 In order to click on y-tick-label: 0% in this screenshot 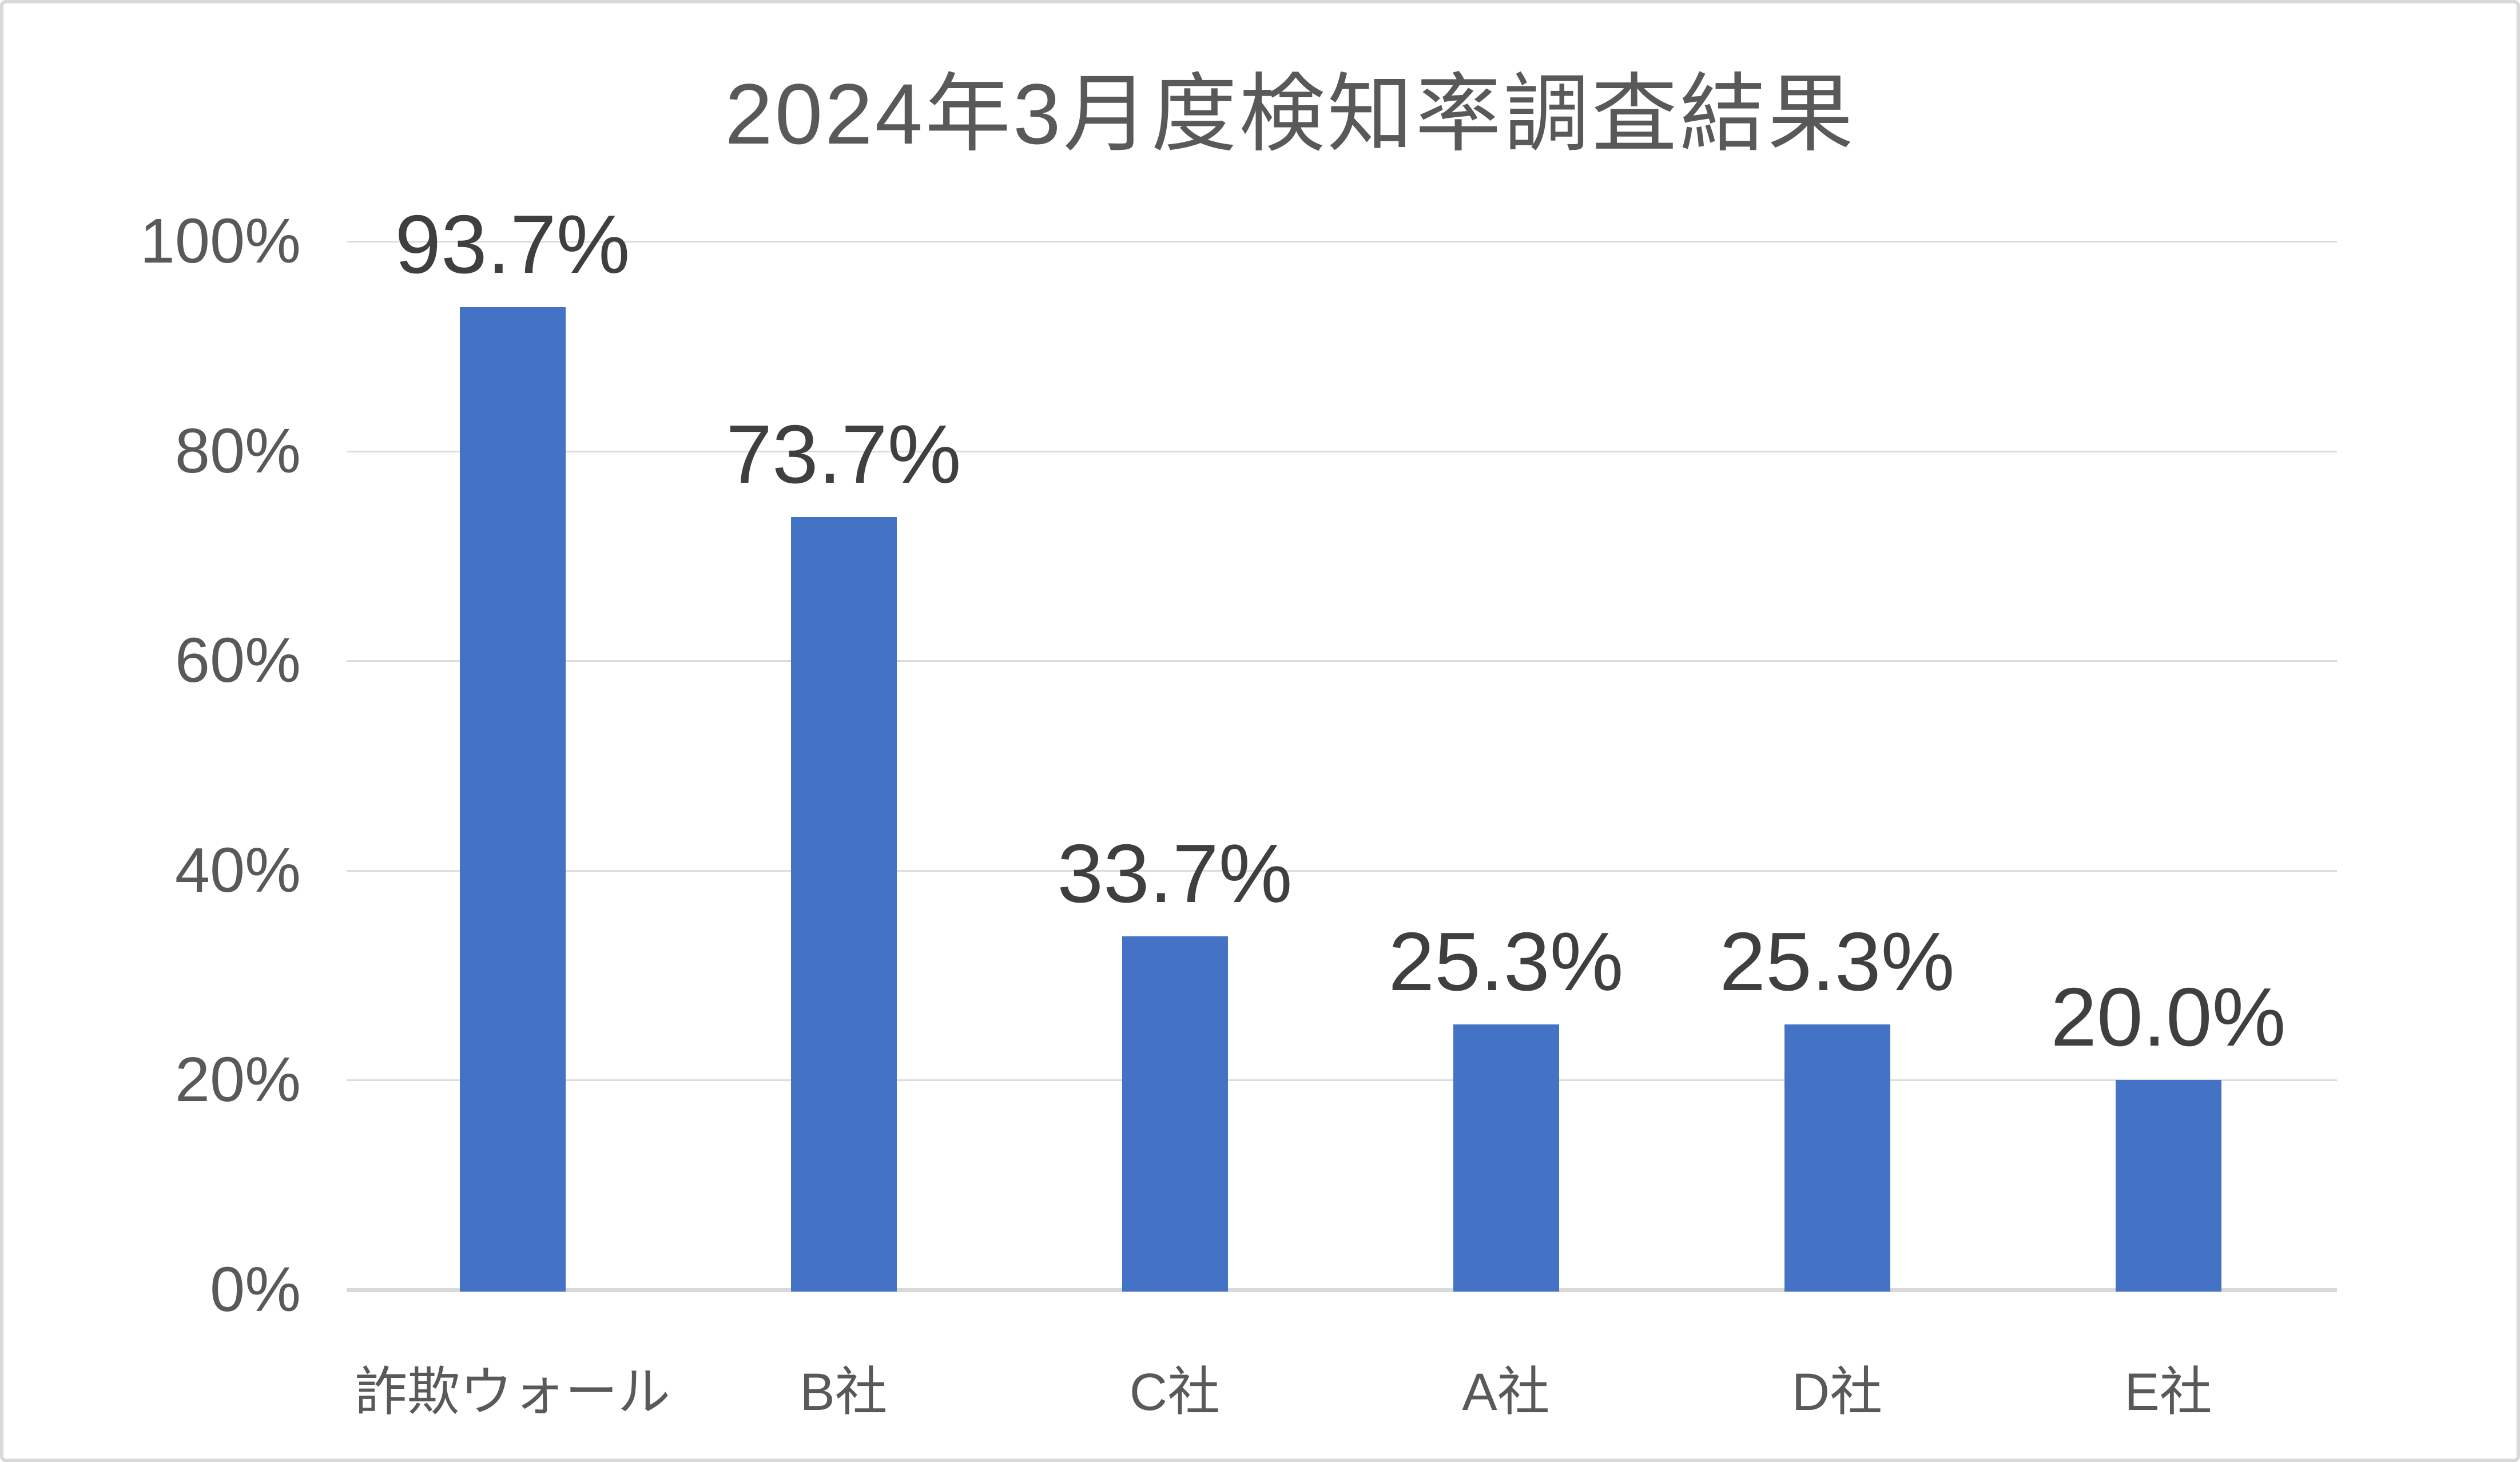, I will do `click(255, 1290)`.